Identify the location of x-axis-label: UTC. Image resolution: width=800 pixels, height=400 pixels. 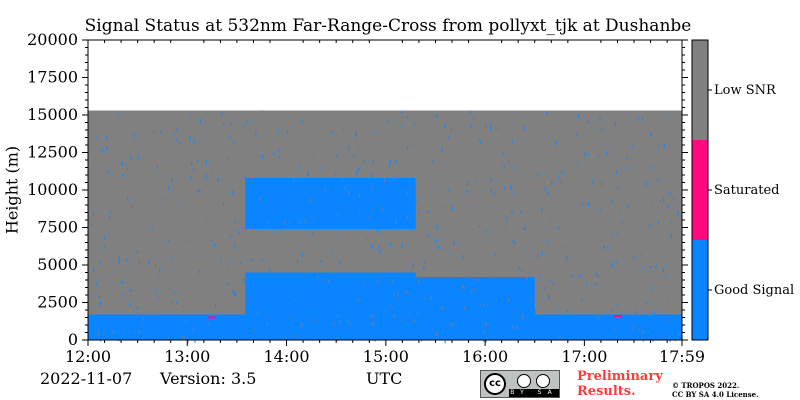
(384, 378).